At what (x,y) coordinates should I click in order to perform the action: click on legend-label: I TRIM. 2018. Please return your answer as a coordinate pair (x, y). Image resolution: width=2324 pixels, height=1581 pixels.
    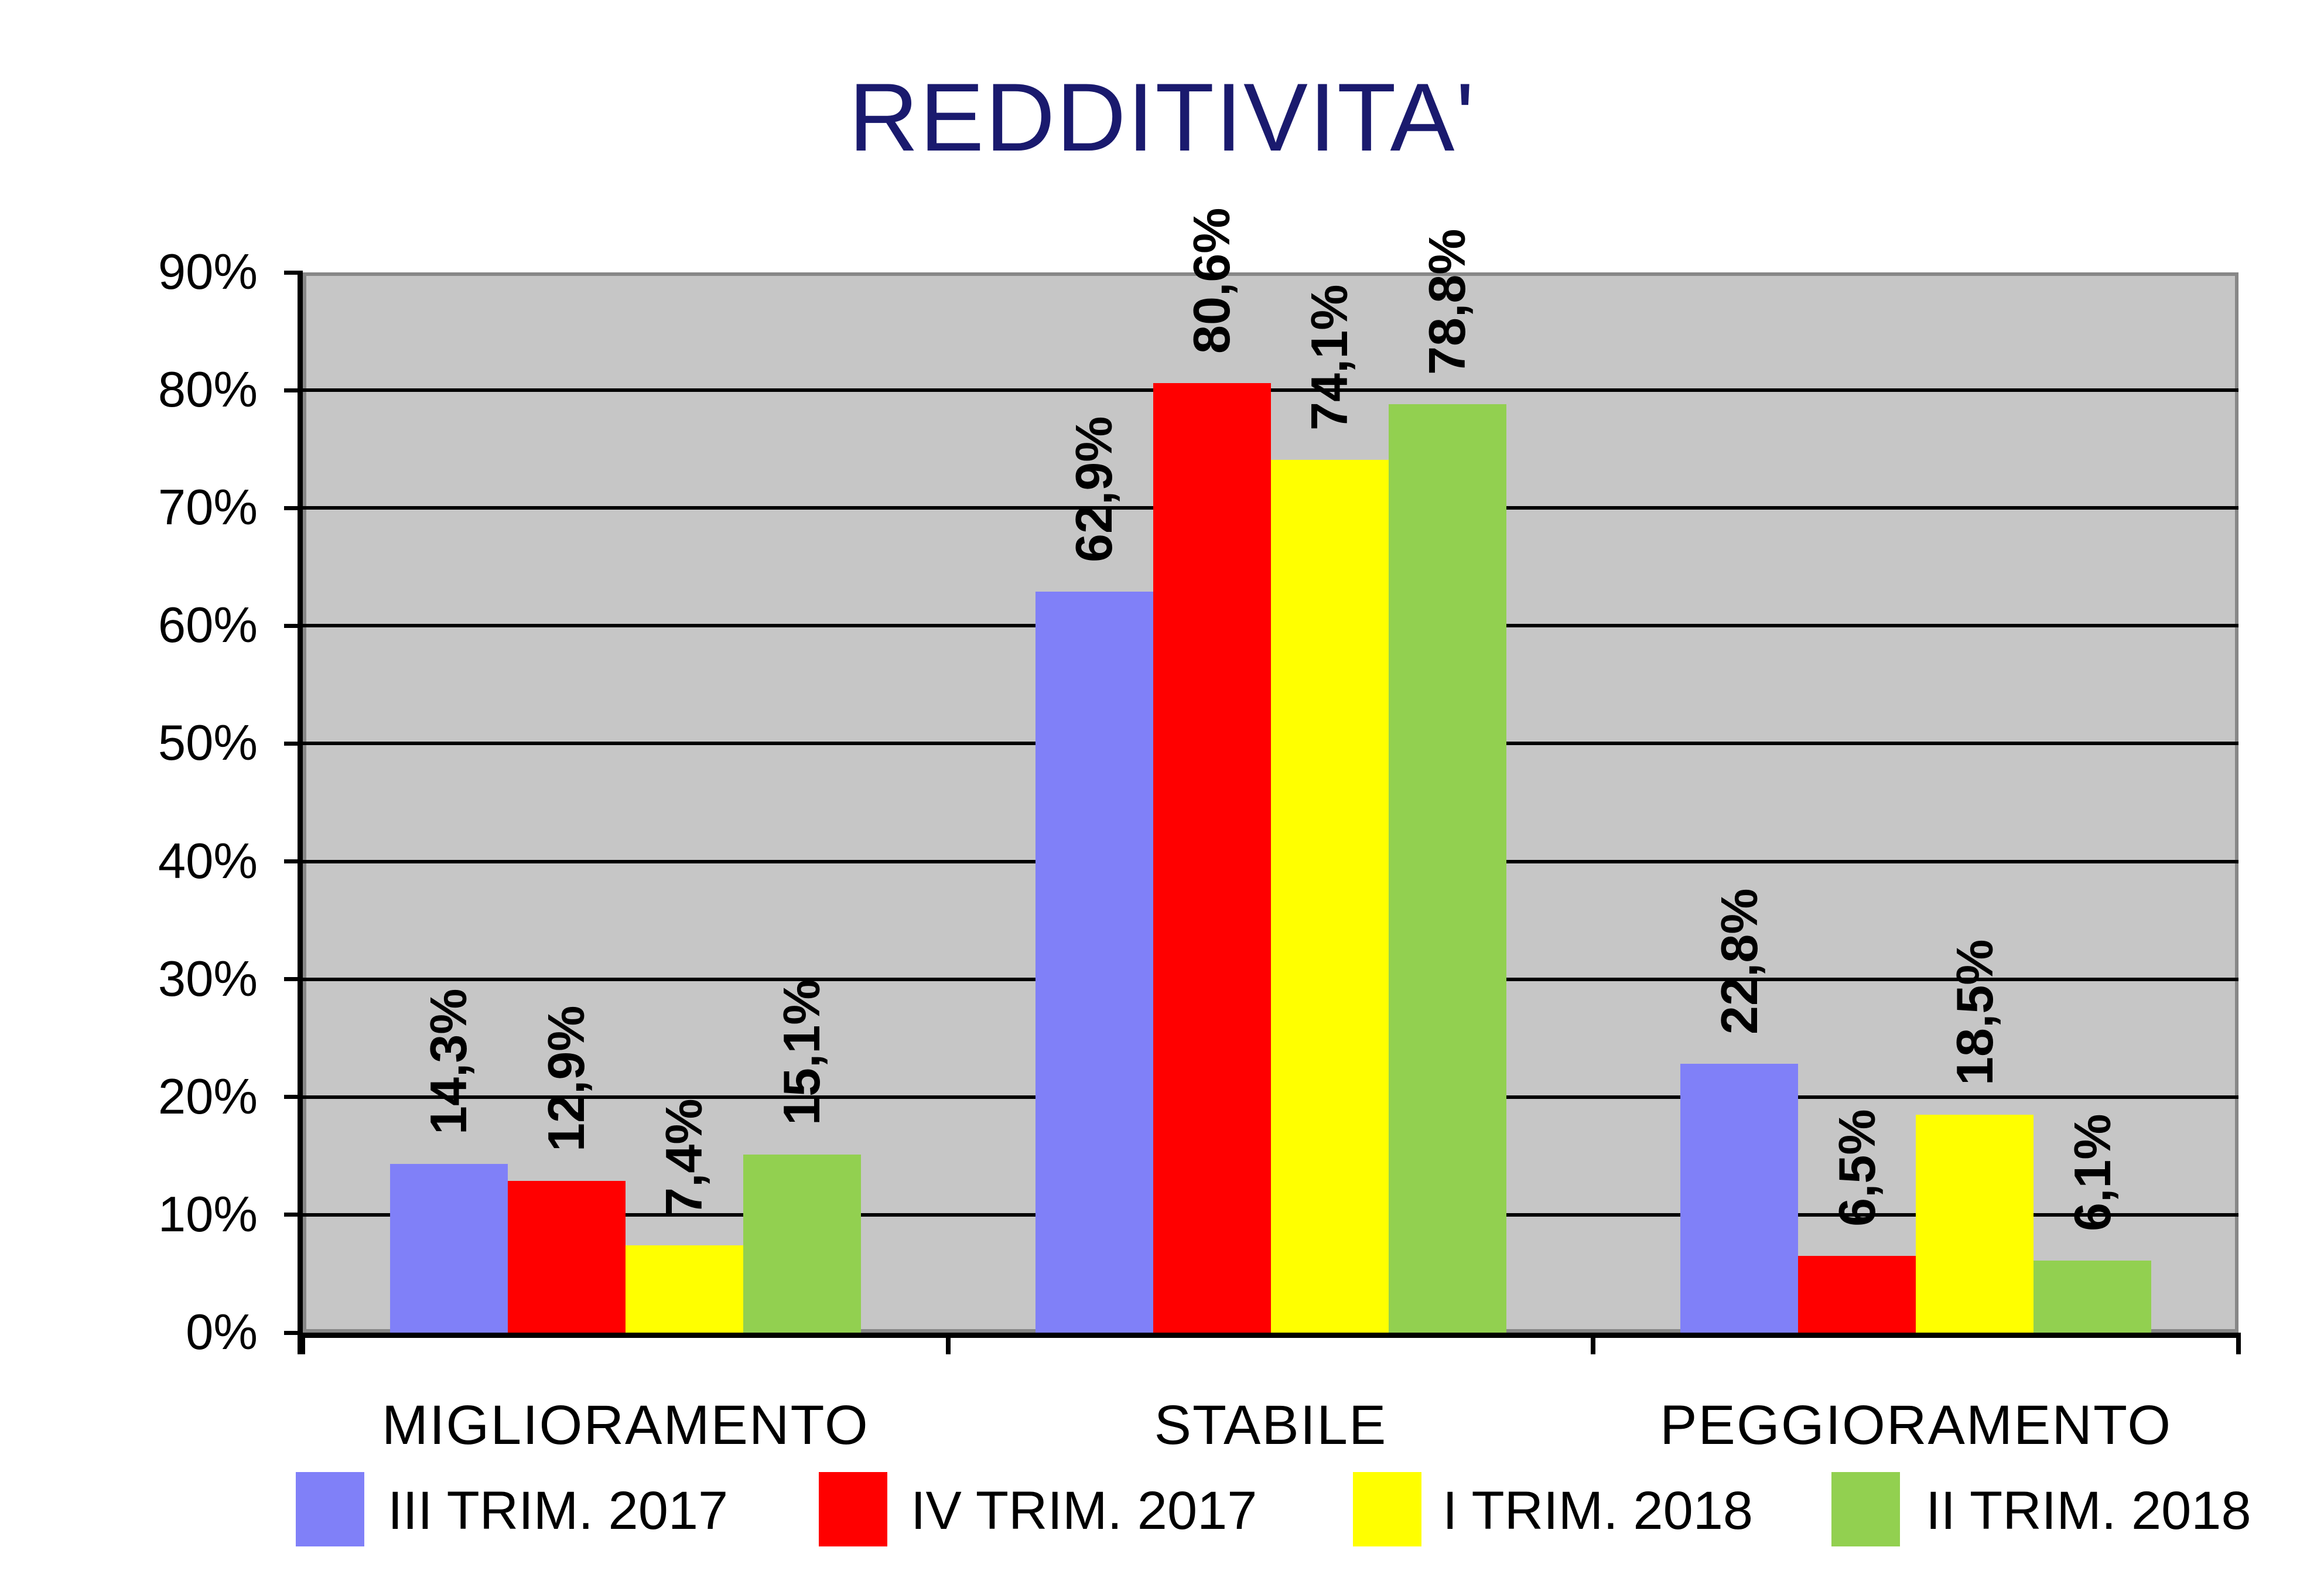
    Looking at the image, I should click on (1598, 1511).